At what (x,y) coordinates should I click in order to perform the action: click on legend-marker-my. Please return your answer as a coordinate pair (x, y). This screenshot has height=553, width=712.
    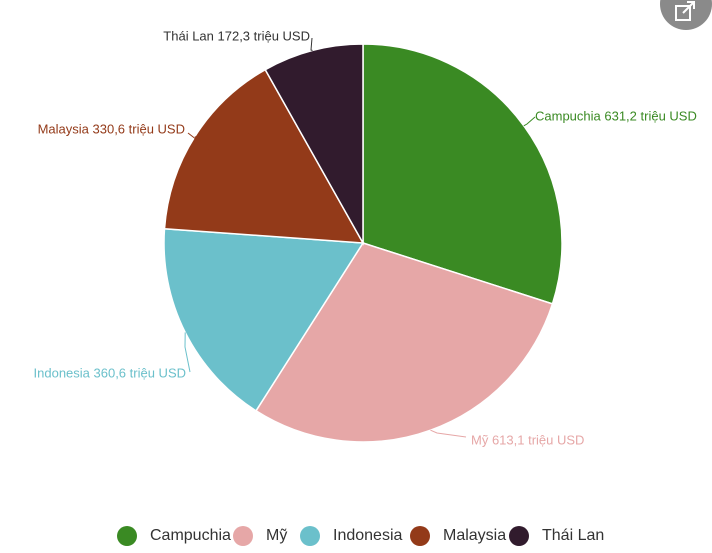
    Looking at the image, I should click on (243, 536).